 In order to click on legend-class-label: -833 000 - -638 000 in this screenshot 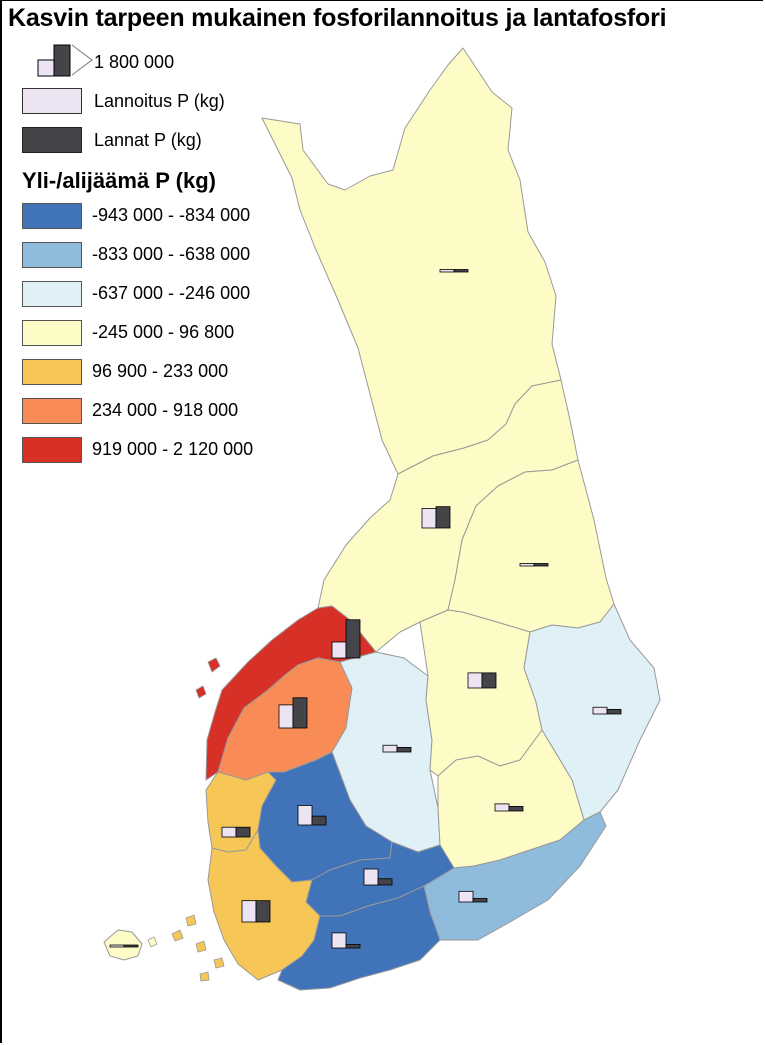, I will do `click(171, 254)`.